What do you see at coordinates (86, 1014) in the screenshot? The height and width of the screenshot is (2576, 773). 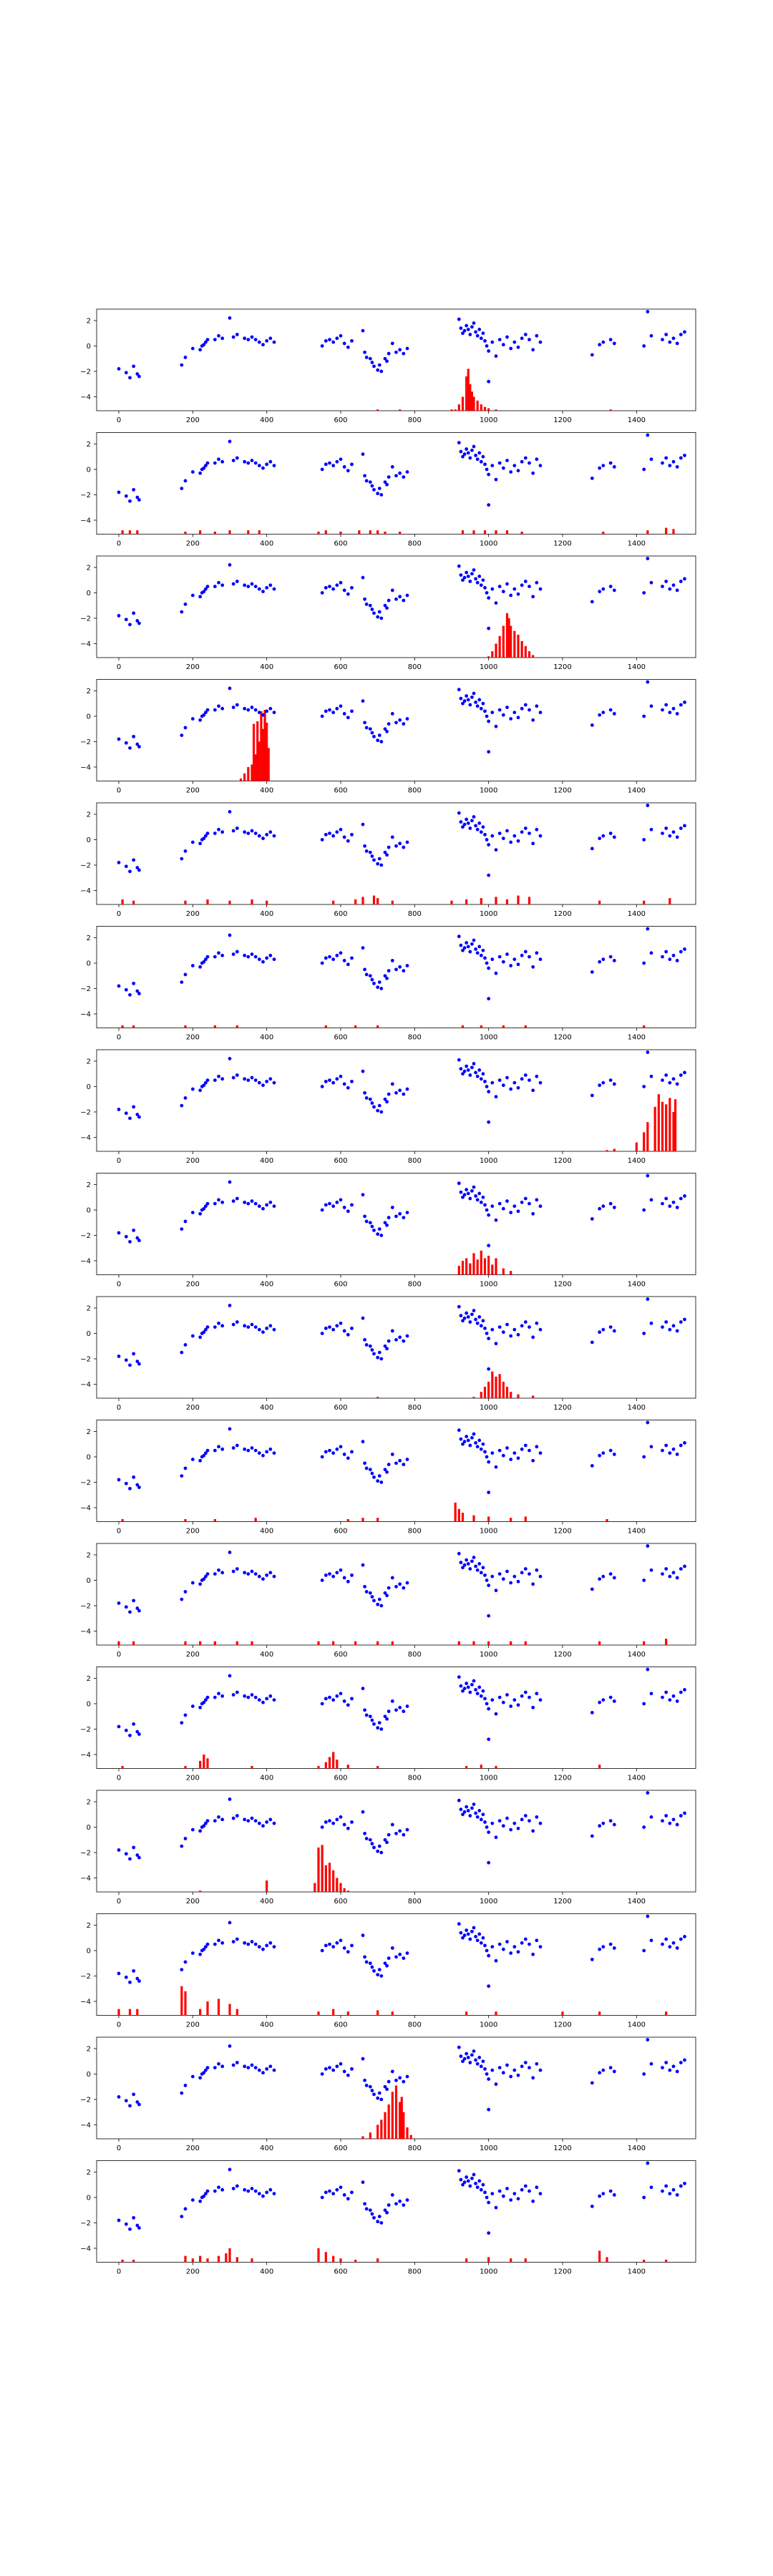 I see `y-tick-label: −4` at bounding box center [86, 1014].